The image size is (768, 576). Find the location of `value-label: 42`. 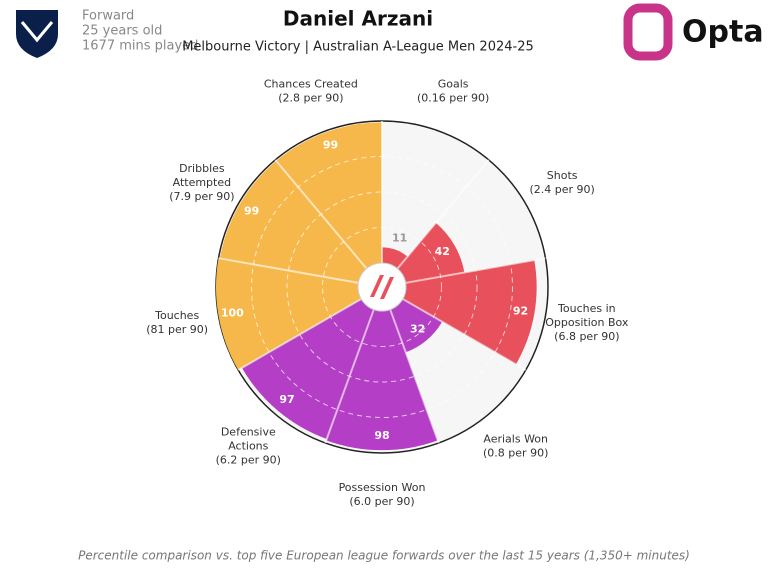

value-label: 42 is located at coordinates (442, 251).